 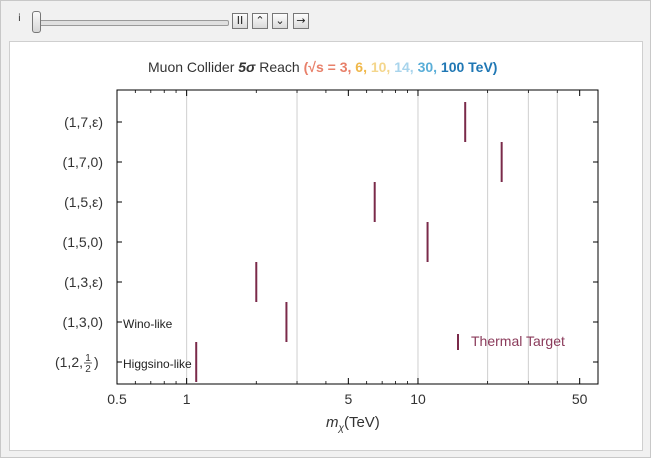 What do you see at coordinates (351, 67) in the screenshot?
I see `title-energy-sep-0: ,` at bounding box center [351, 67].